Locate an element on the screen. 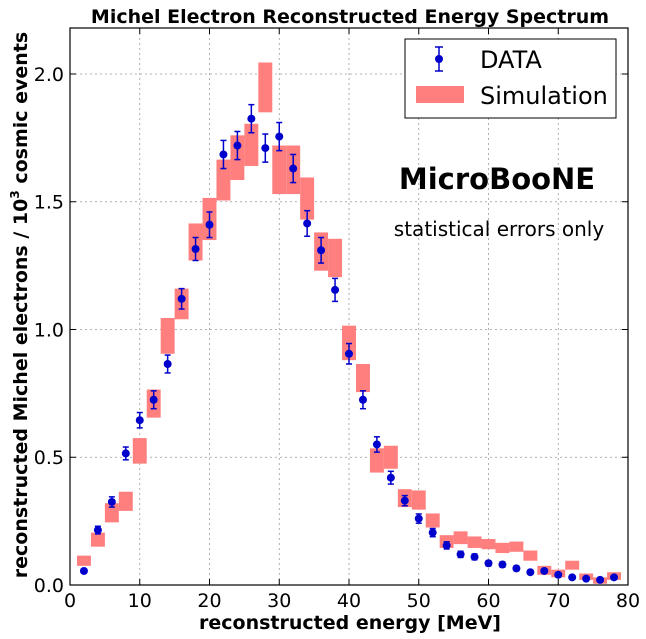  x-tick-label: 40 is located at coordinates (349, 601).